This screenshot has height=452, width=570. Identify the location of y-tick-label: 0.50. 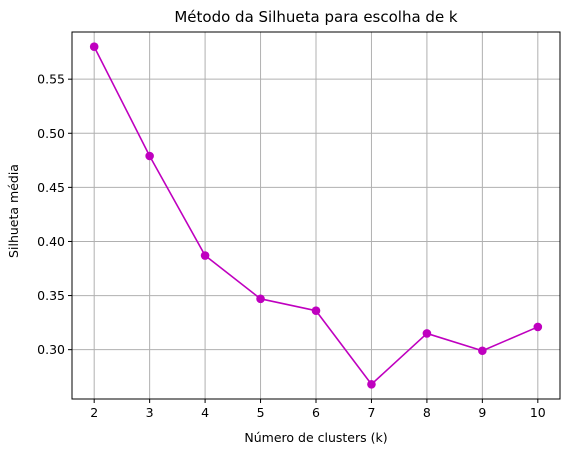
(51, 133).